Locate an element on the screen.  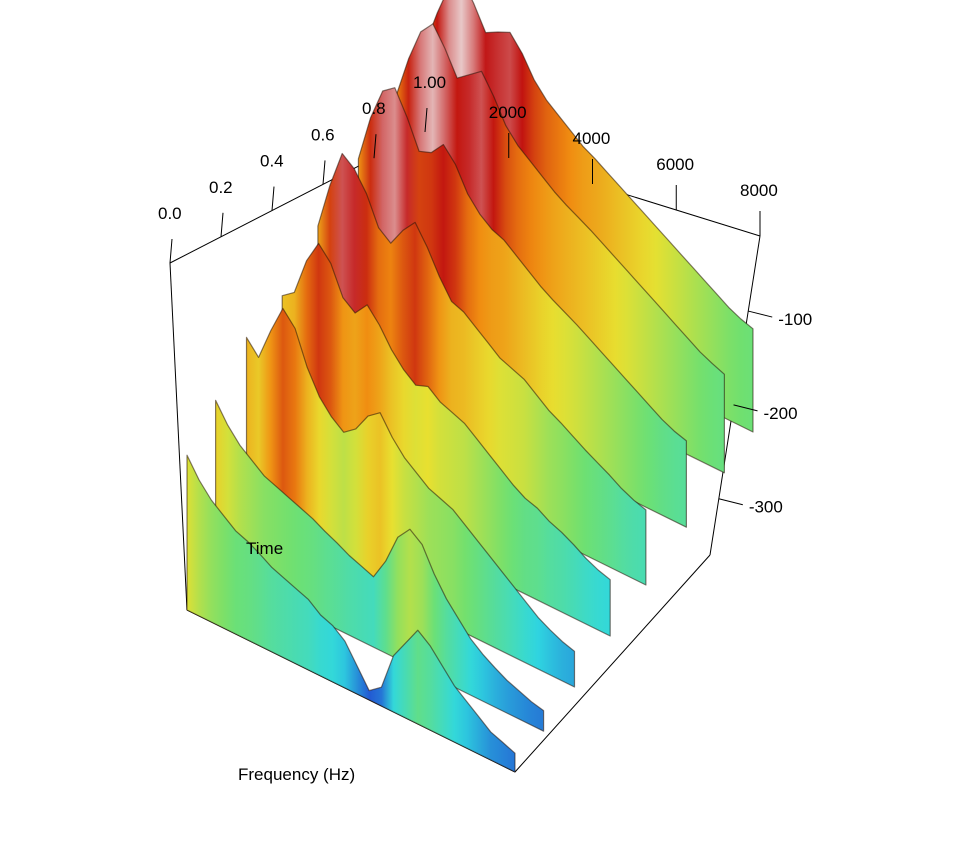
time-axis-label: Time is located at coordinates (264, 548).